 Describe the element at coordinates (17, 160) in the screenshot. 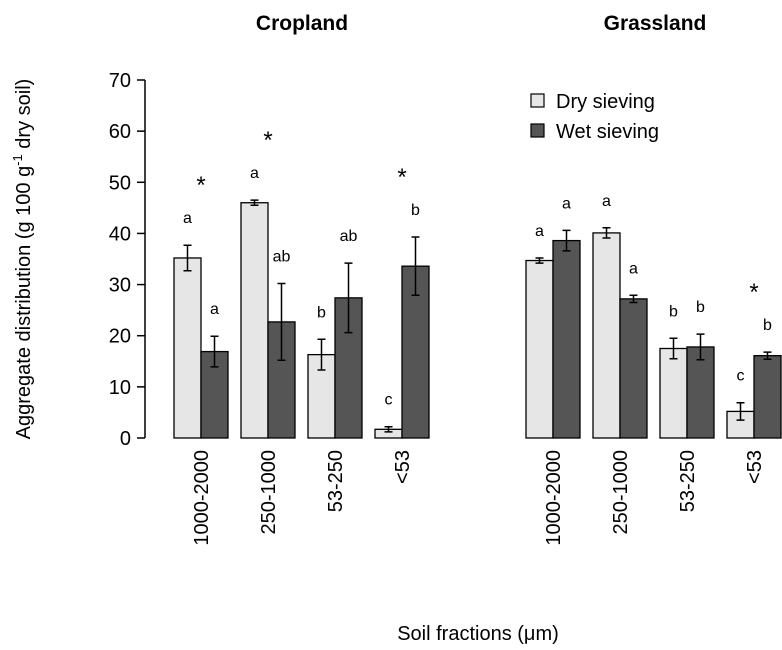

I see `y-label-sup: -1` at that location.